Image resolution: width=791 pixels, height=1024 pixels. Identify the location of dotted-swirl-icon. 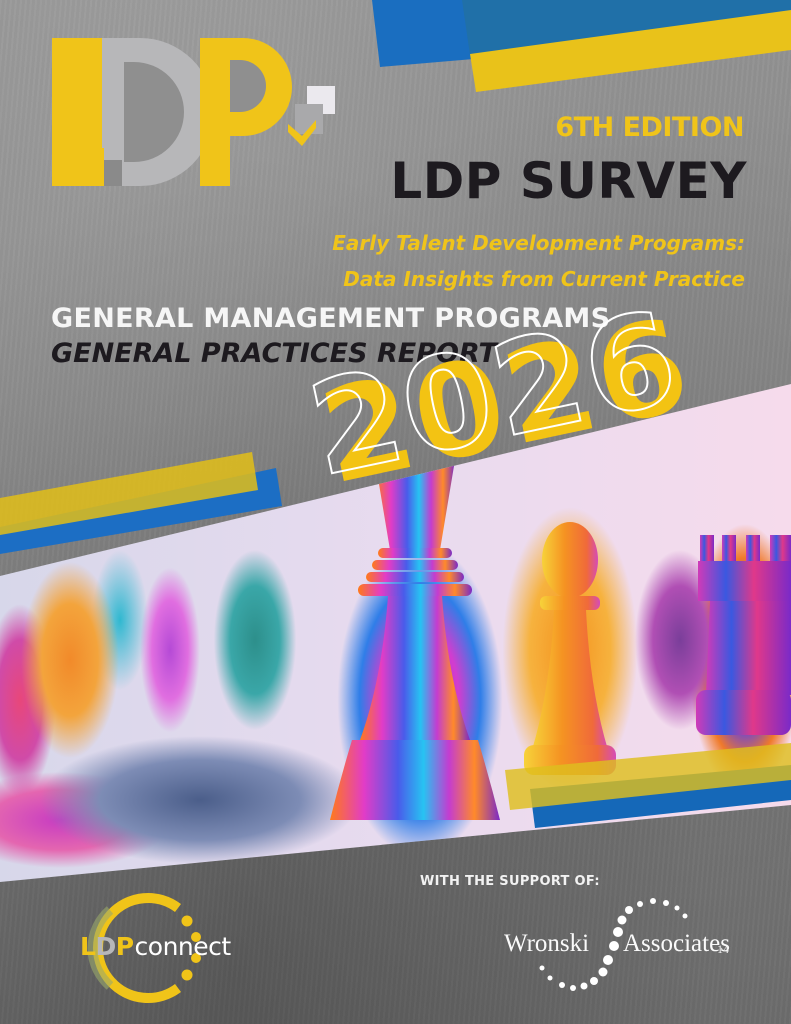
(613, 944).